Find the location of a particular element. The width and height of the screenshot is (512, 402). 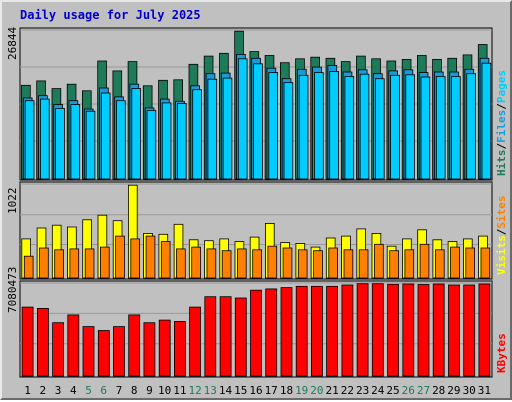

legend-kbytes: KBytes is located at coordinates (501, 353).